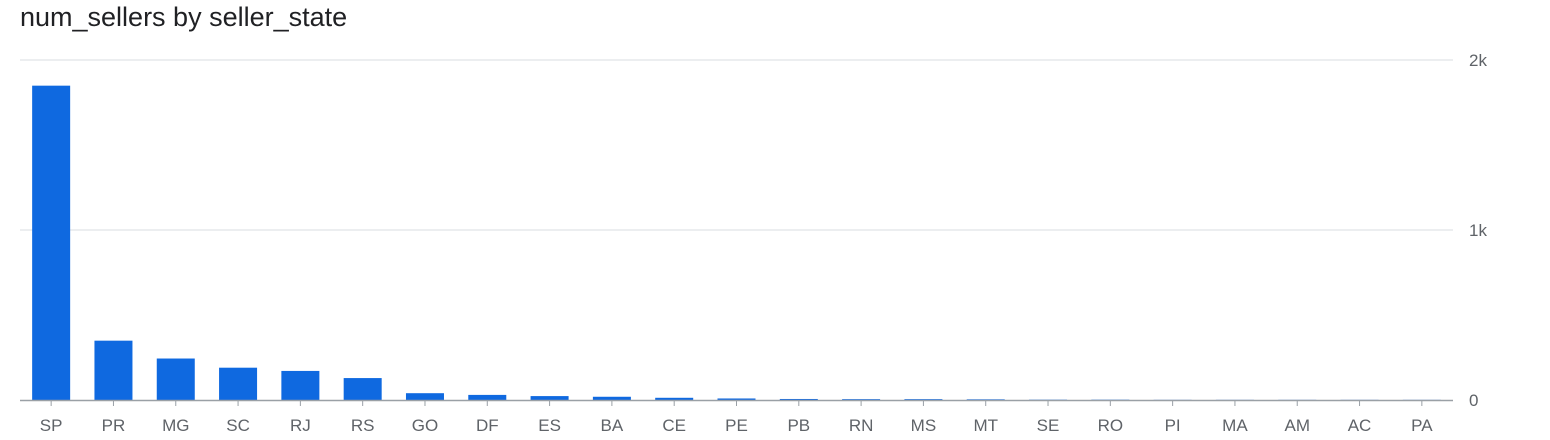 The image size is (1550, 440). What do you see at coordinates (736, 425) in the screenshot?
I see `x-tick-label: PE` at bounding box center [736, 425].